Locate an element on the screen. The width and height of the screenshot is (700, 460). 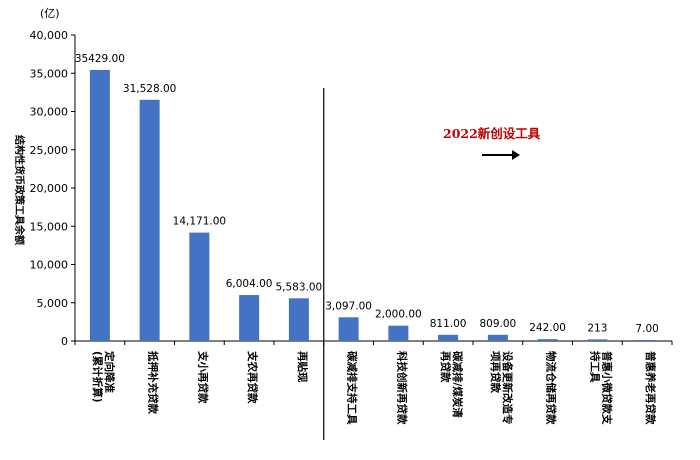
y-unit-label: (亿) is located at coordinates (50, 13).